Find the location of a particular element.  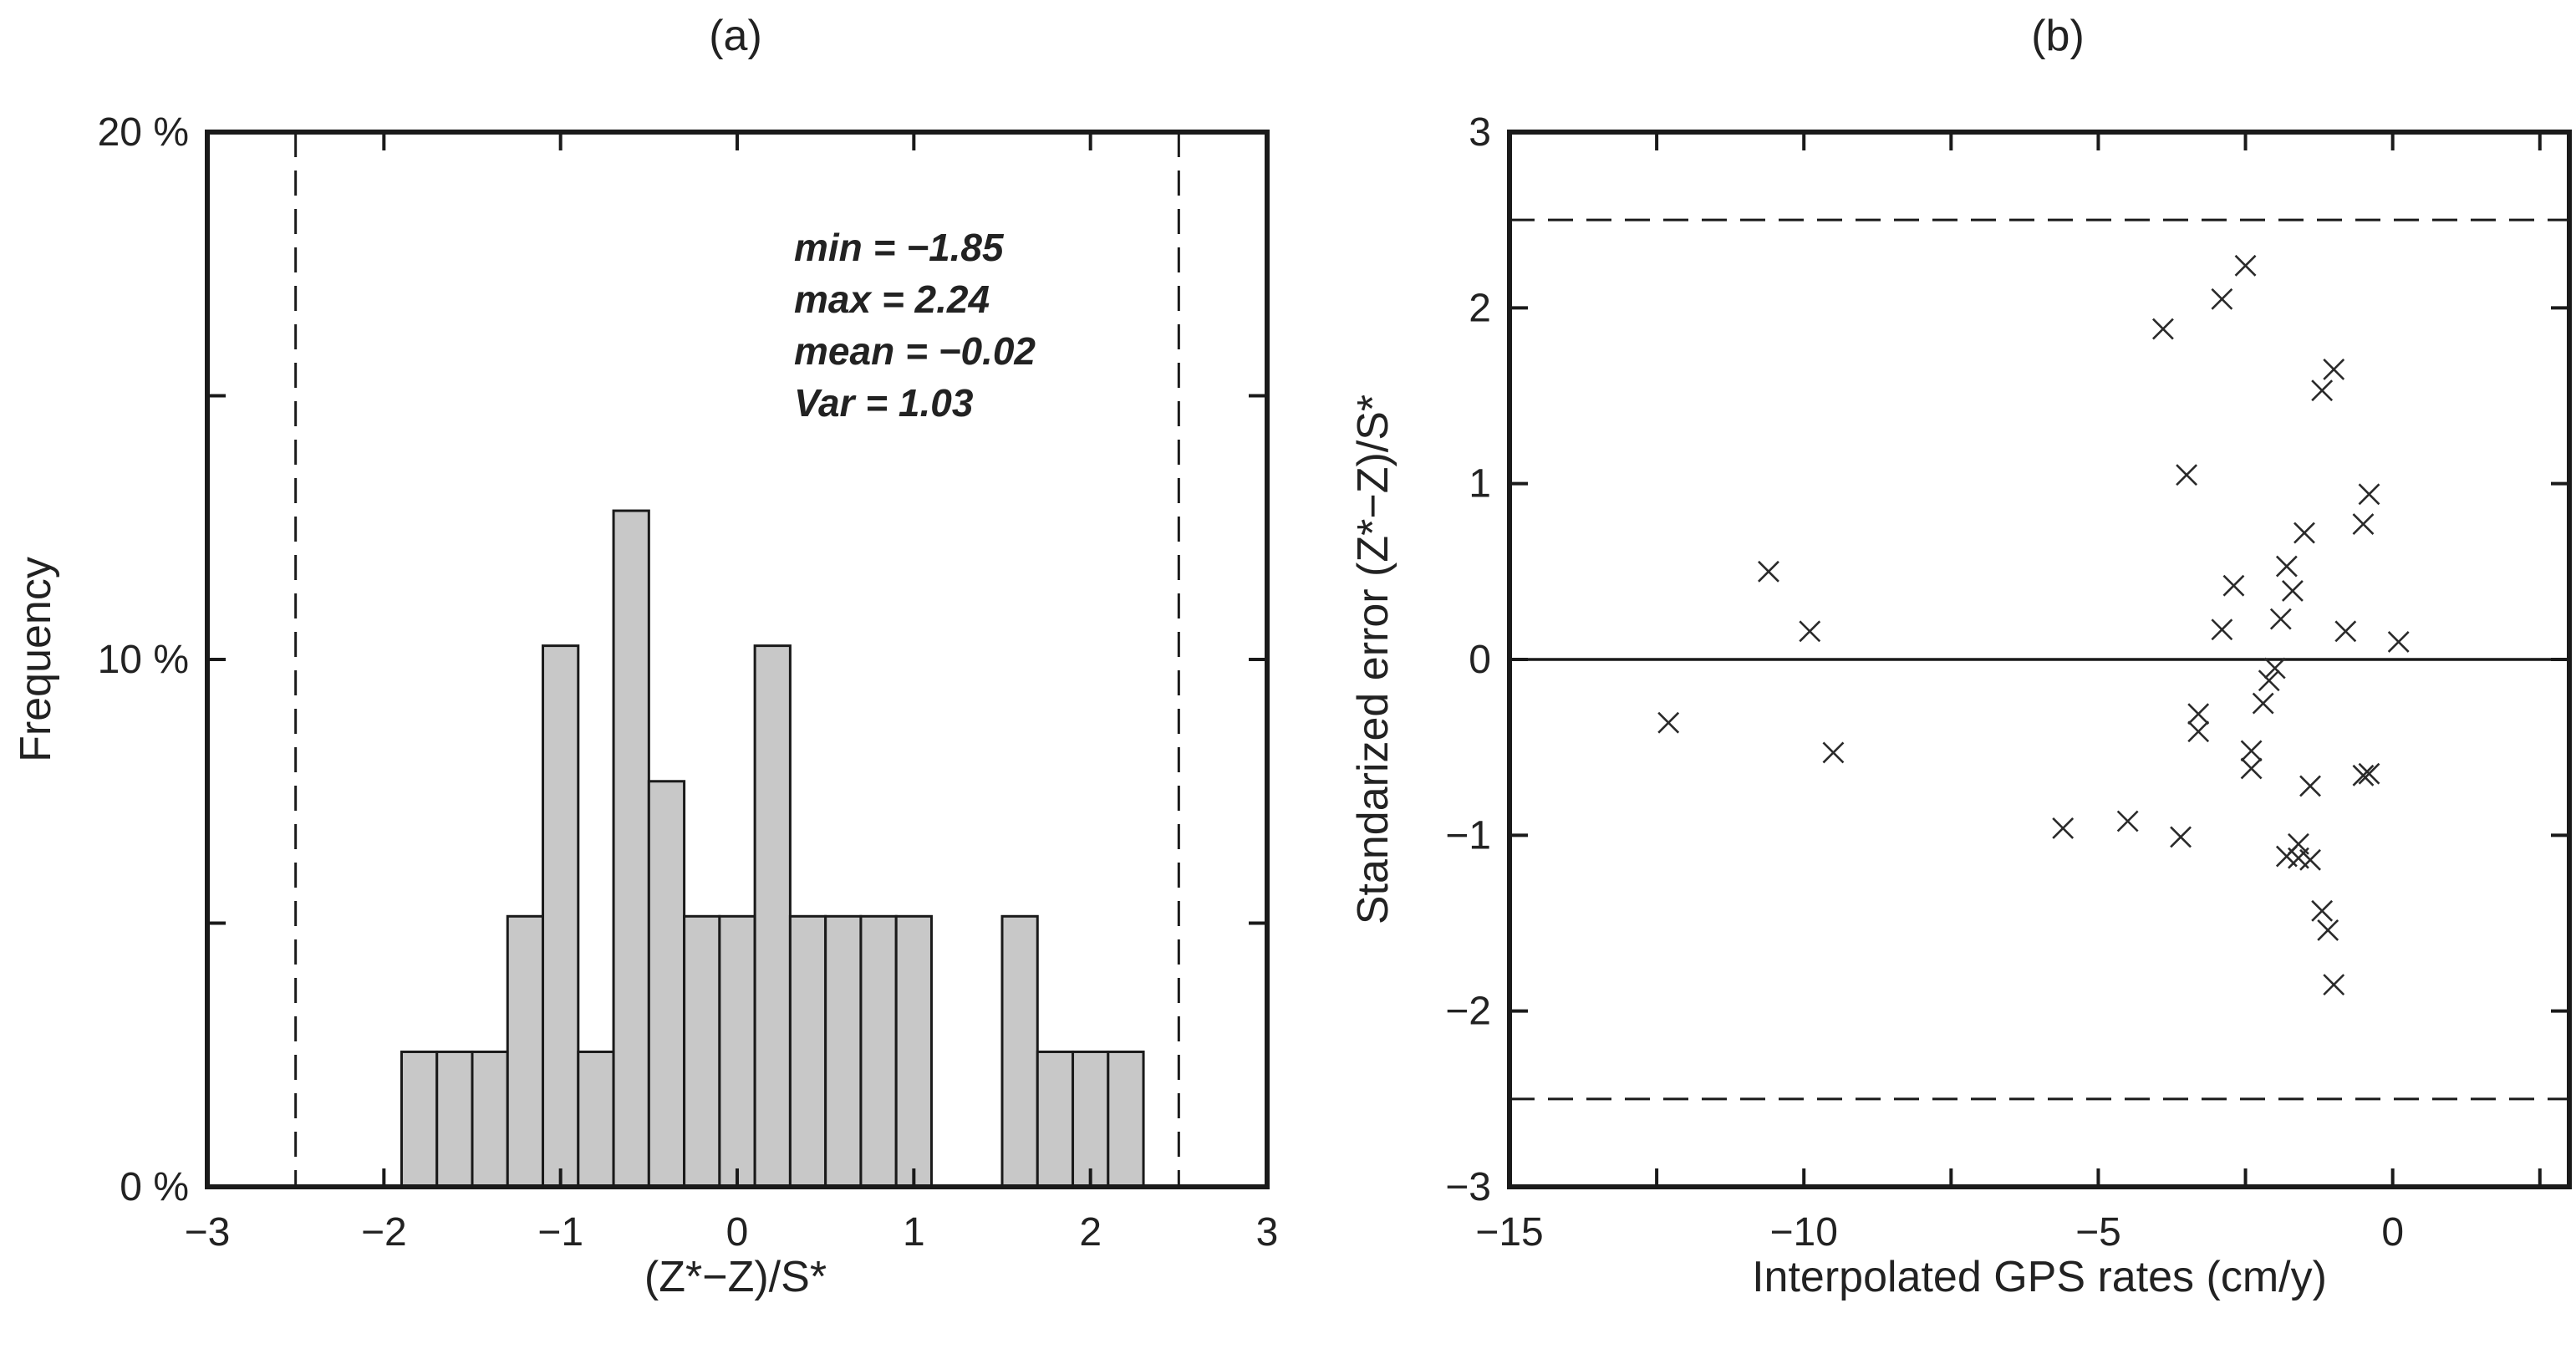

x-tick-label: −5 is located at coordinates (2098, 1232).